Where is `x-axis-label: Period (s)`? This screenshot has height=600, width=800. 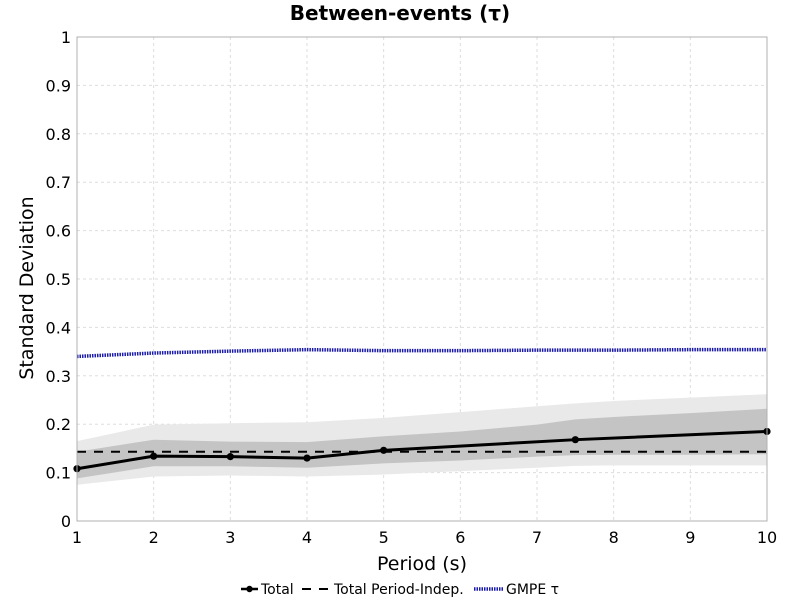 x-axis-label: Period (s) is located at coordinates (422, 564).